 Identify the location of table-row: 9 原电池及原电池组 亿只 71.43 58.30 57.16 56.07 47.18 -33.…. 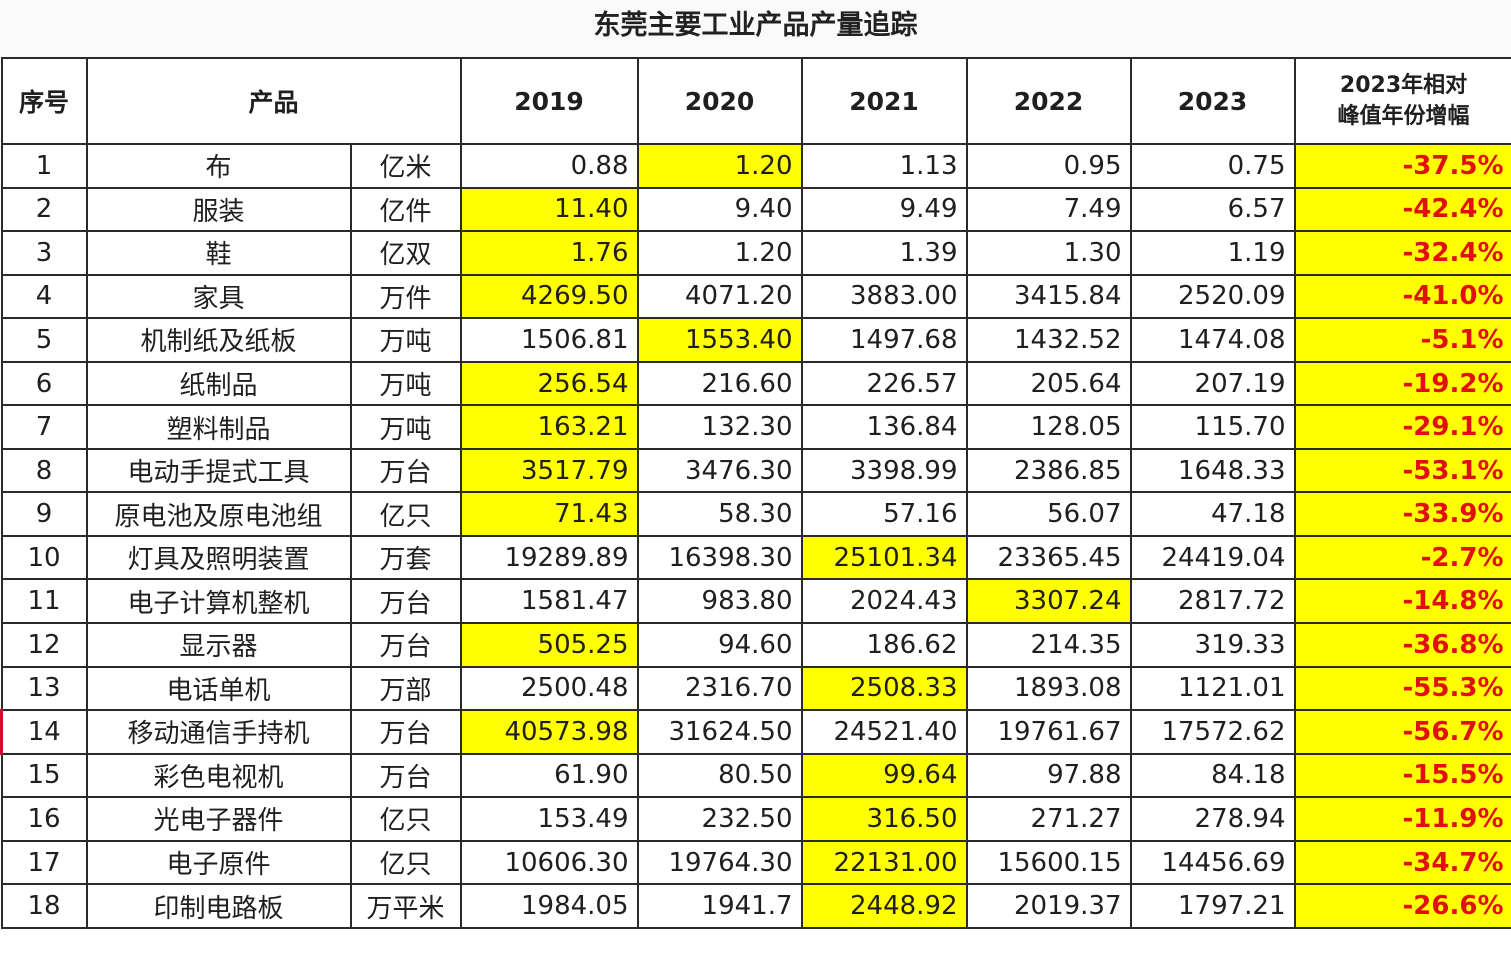
(755, 514).